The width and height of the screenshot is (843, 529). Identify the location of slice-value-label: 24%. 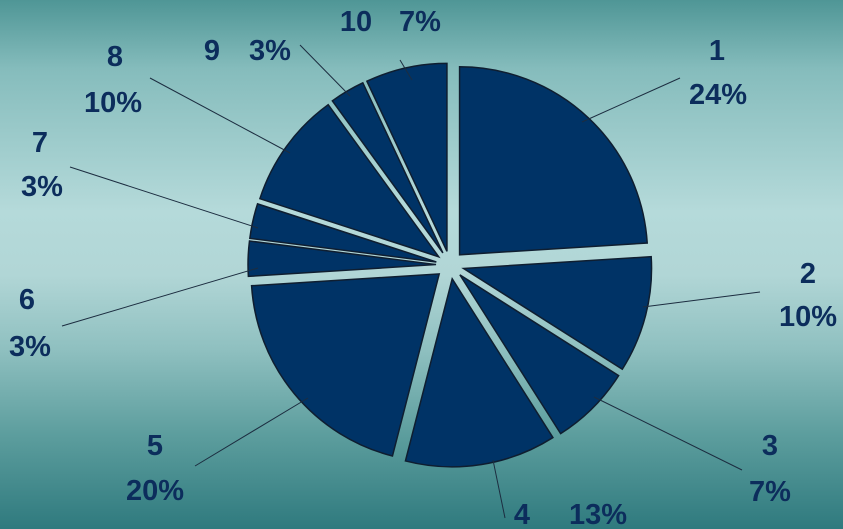
(718, 95).